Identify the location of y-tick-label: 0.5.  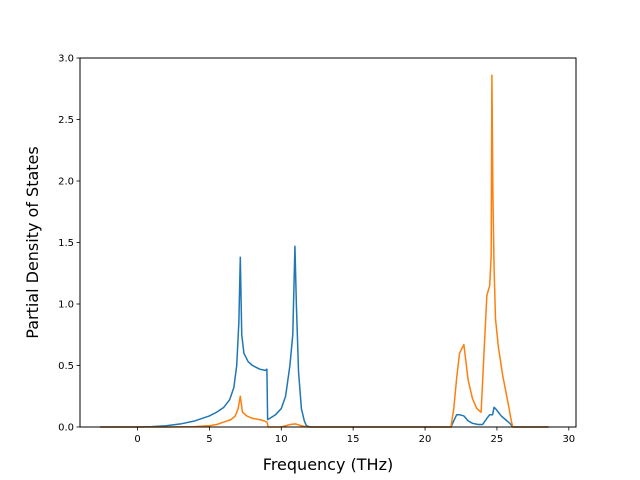
(66, 366).